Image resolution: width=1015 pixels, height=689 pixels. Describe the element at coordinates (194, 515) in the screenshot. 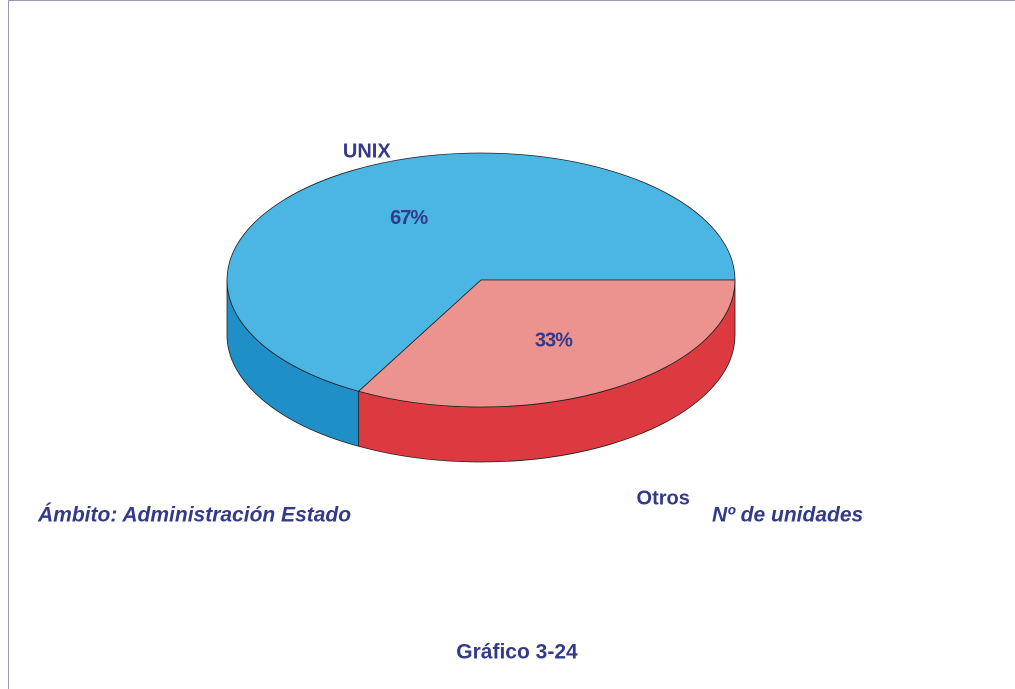

I see `annotation: Ámbito: Administración Estado` at that location.